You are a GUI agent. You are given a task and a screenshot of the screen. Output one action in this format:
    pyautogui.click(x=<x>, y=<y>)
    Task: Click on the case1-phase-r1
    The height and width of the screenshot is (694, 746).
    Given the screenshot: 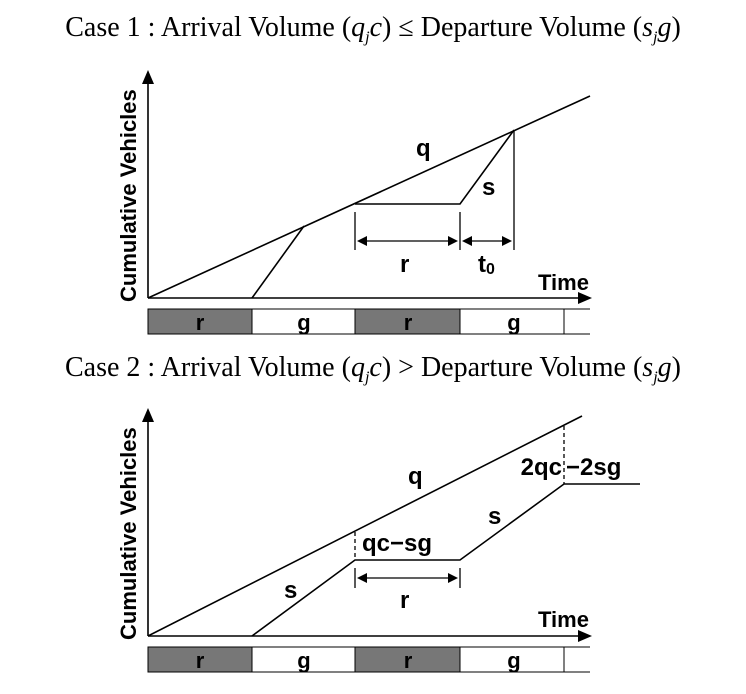 What is the action you would take?
    pyautogui.click(x=200, y=321)
    